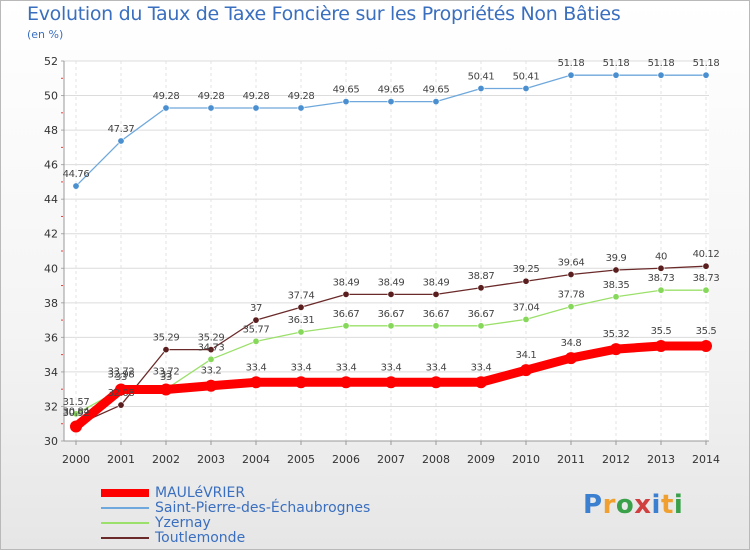  I want to click on legend-swatch-mauleVrier, so click(125, 493).